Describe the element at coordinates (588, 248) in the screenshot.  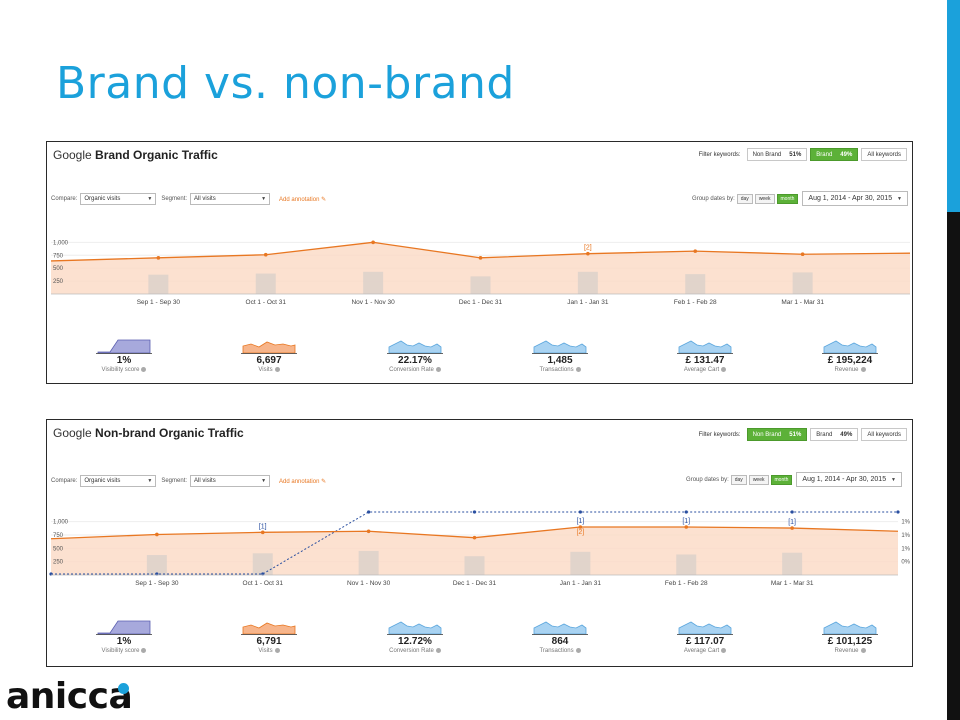
I see `annotation-marker: [2]` at that location.